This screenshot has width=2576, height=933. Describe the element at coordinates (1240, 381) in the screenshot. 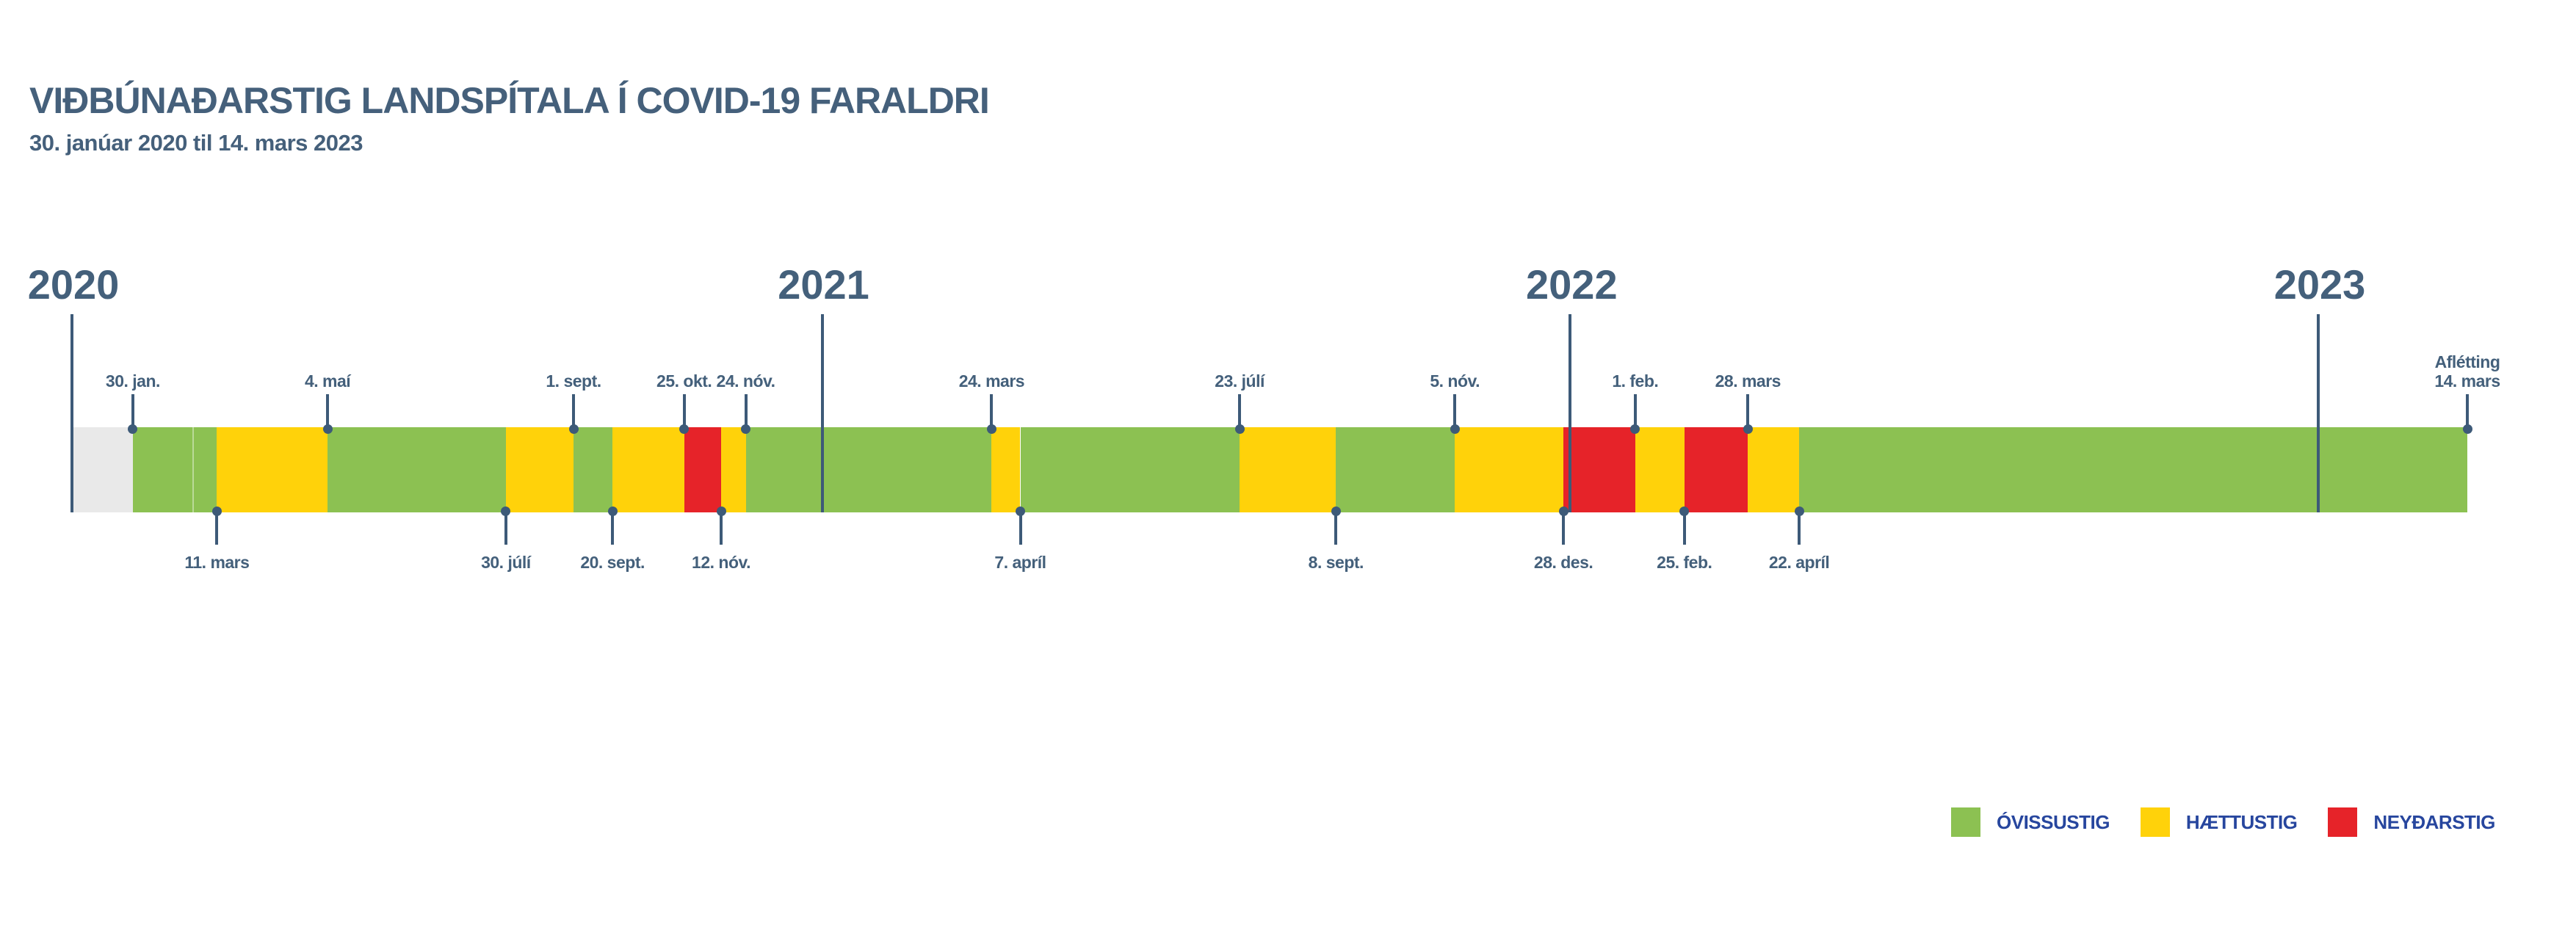

I see `marker-label-top: 23. júlí` at that location.